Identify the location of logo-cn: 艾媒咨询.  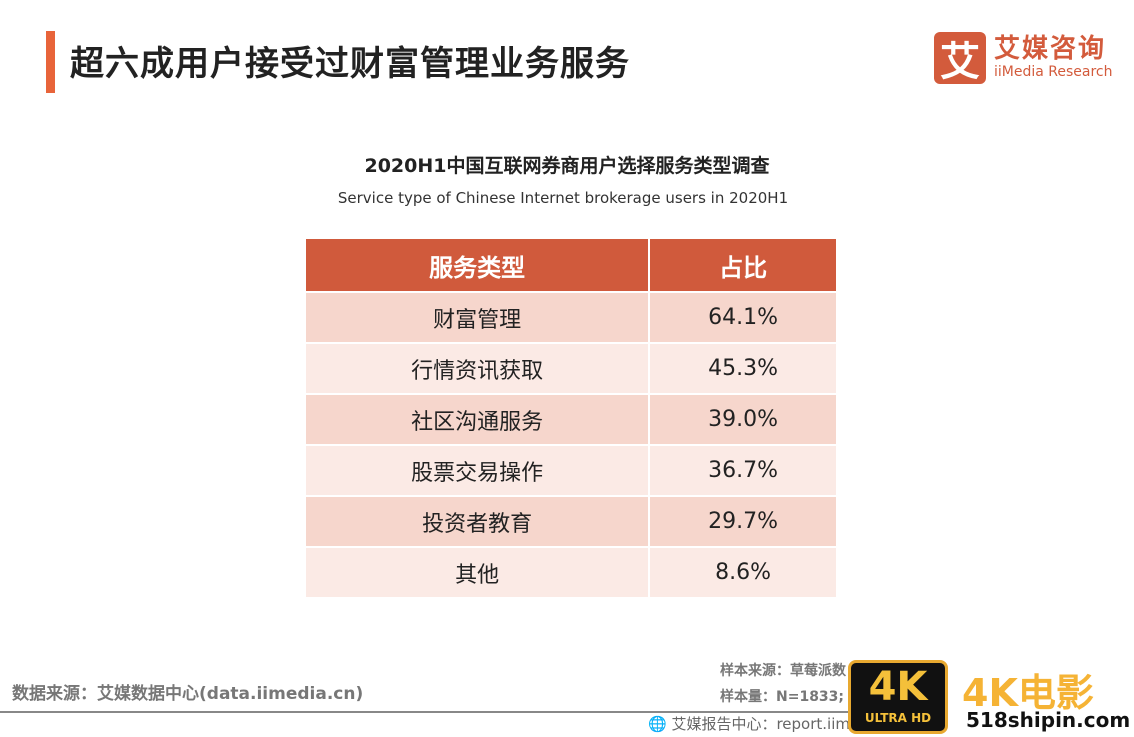
(1050, 49).